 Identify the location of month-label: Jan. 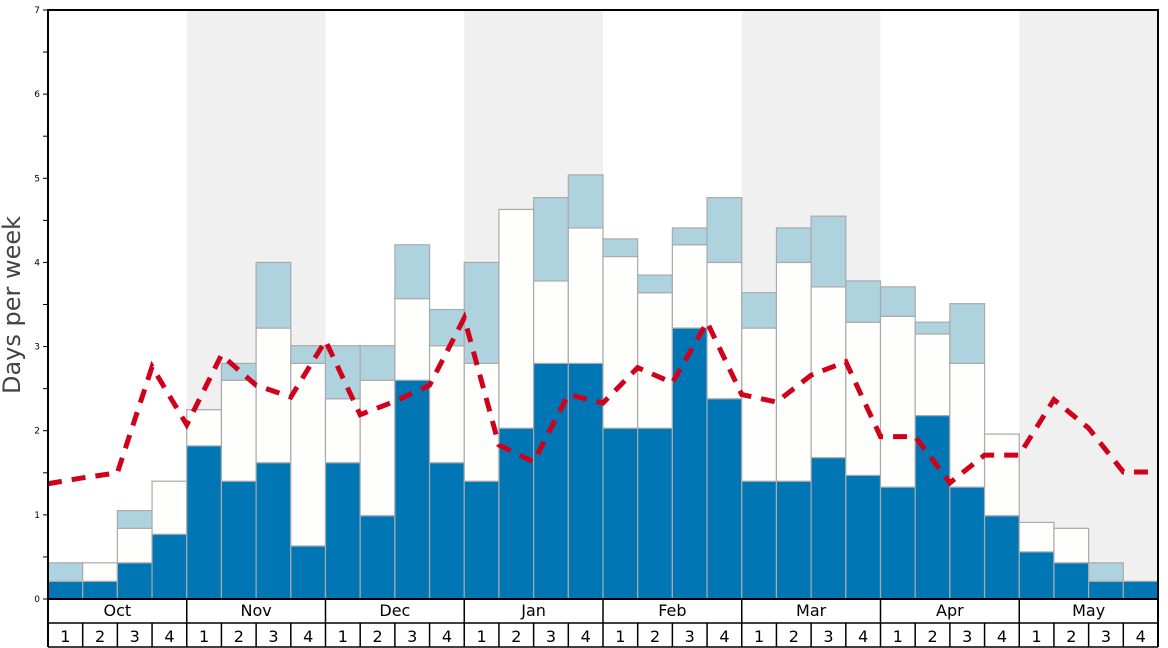
(533, 610).